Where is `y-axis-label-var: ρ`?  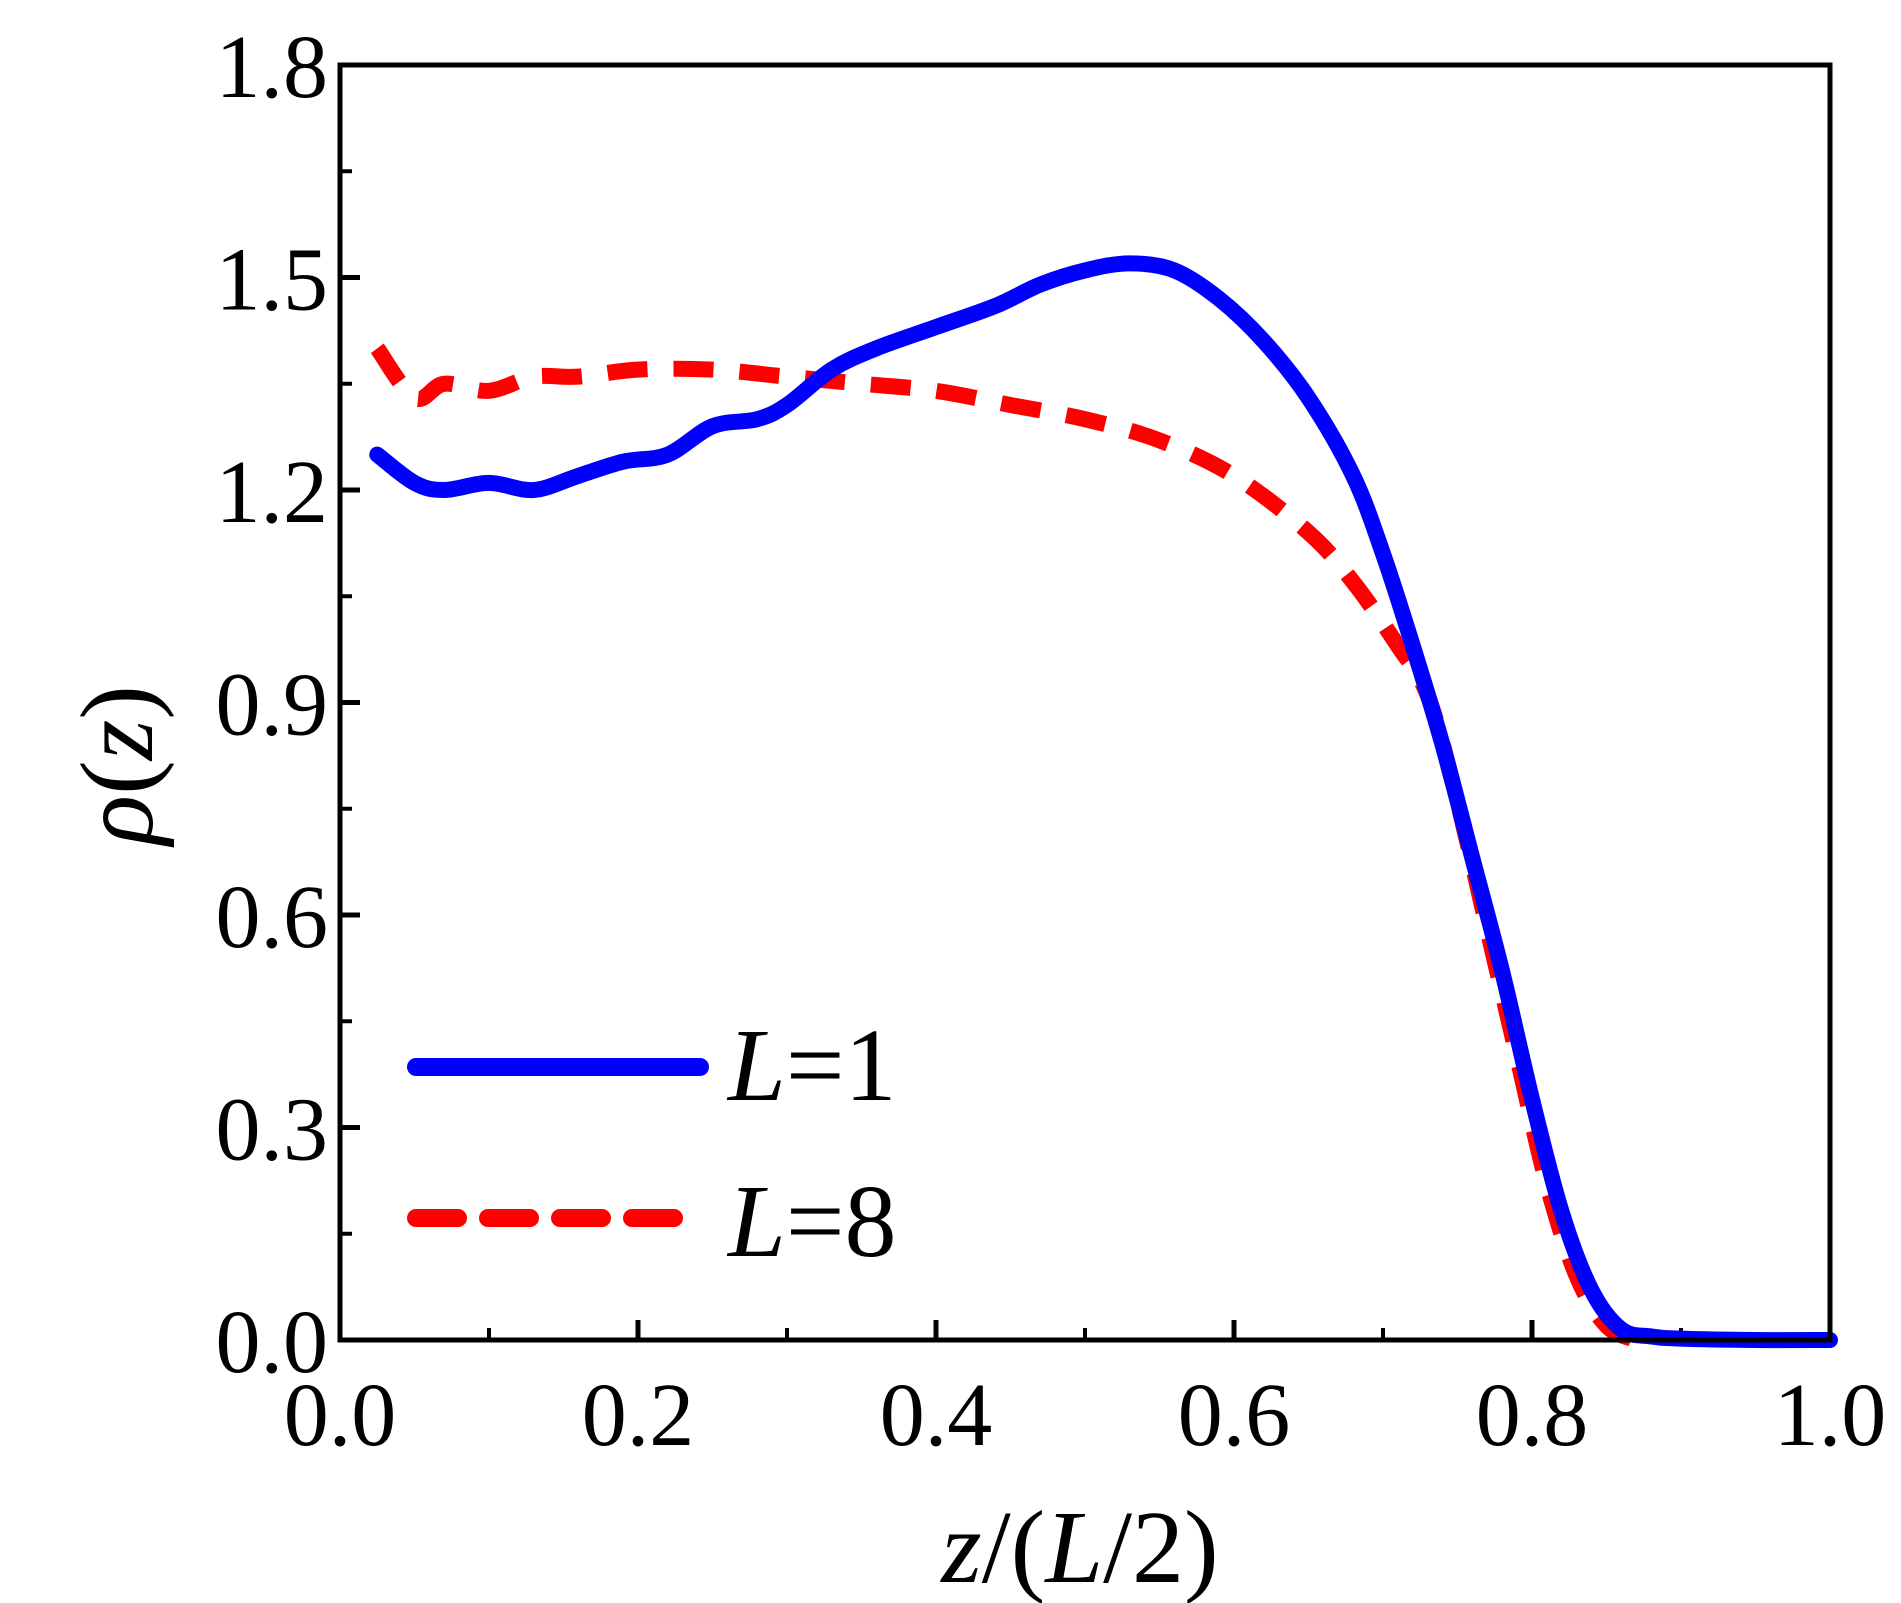 y-axis-label-var: ρ is located at coordinates (117, 821).